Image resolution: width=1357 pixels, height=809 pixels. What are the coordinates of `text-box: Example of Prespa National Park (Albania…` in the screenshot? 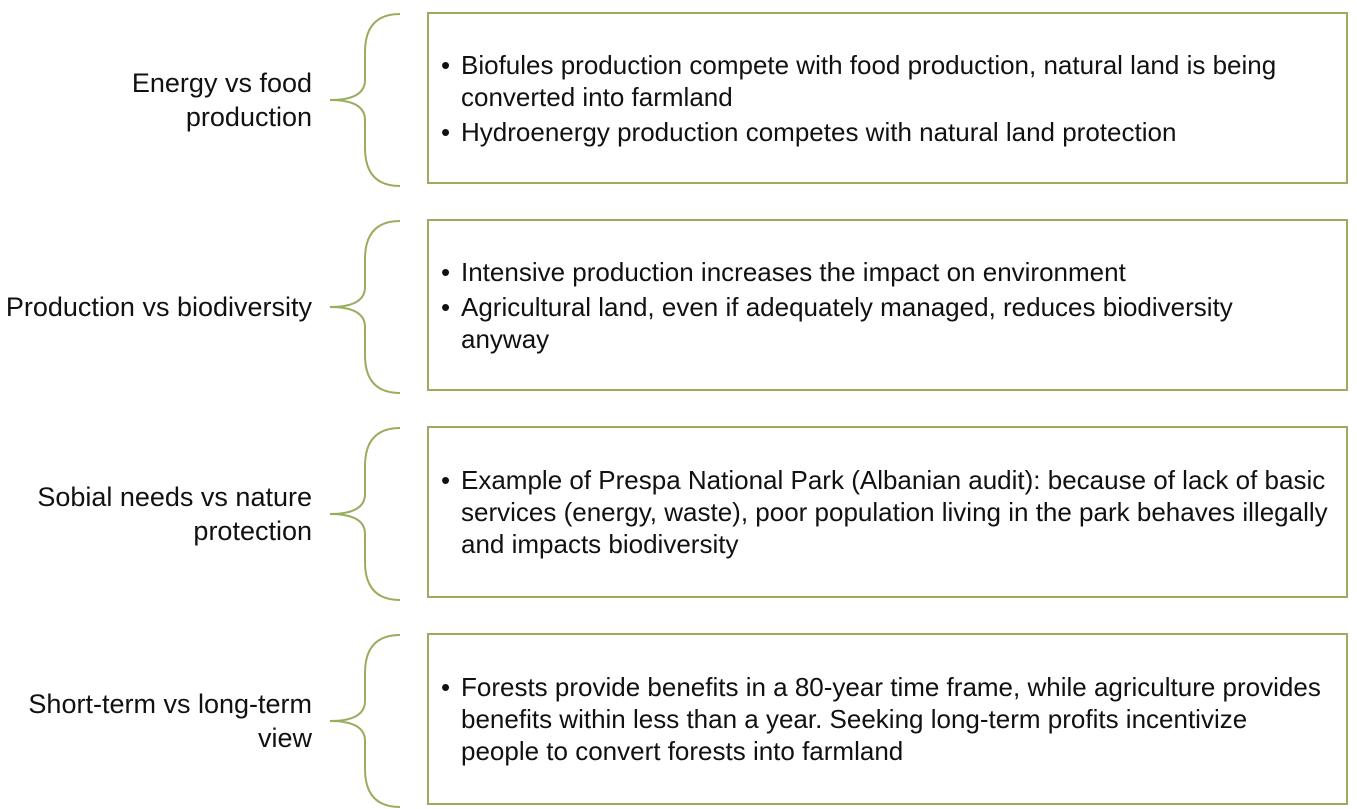 It's located at (887, 512).